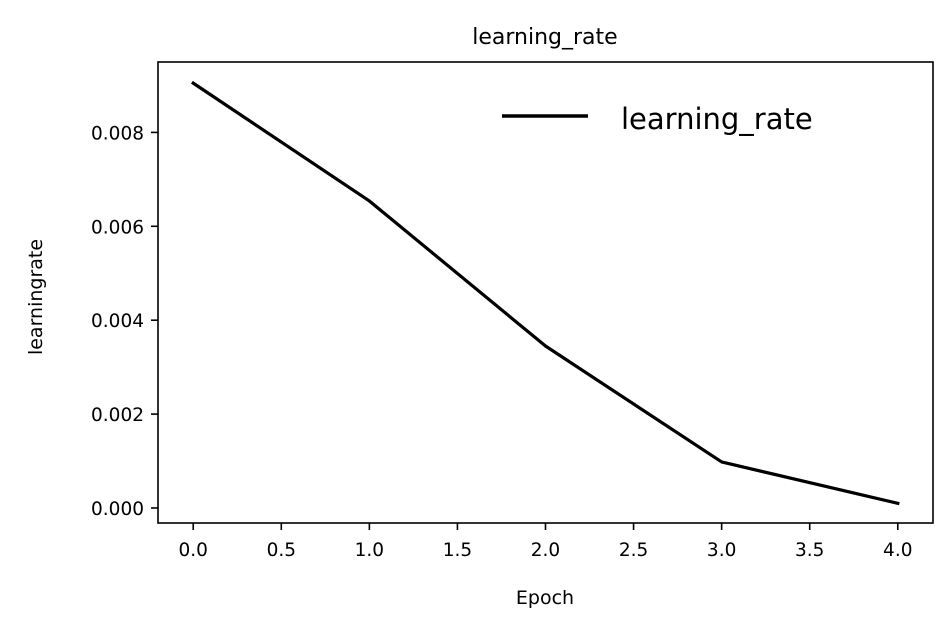 Image resolution: width=952 pixels, height=631 pixels. Describe the element at coordinates (809, 550) in the screenshot. I see `x-tick-label: 3.5` at that location.